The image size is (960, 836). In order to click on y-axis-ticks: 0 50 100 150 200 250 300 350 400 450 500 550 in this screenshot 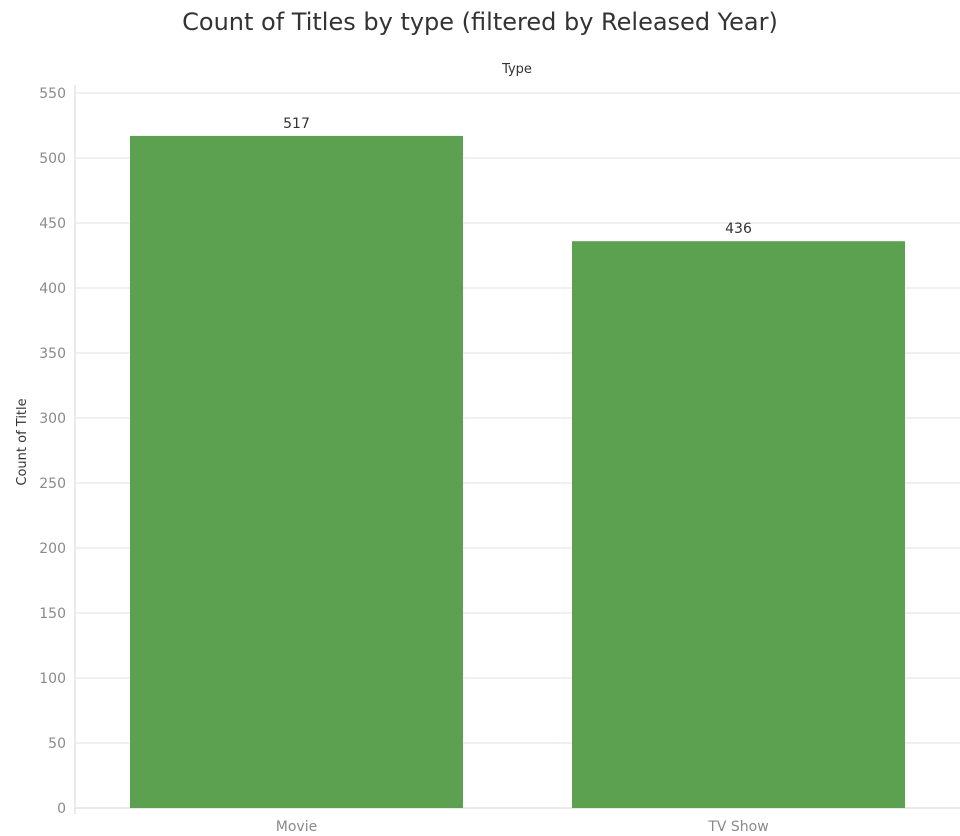, I will do `click(52, 451)`.